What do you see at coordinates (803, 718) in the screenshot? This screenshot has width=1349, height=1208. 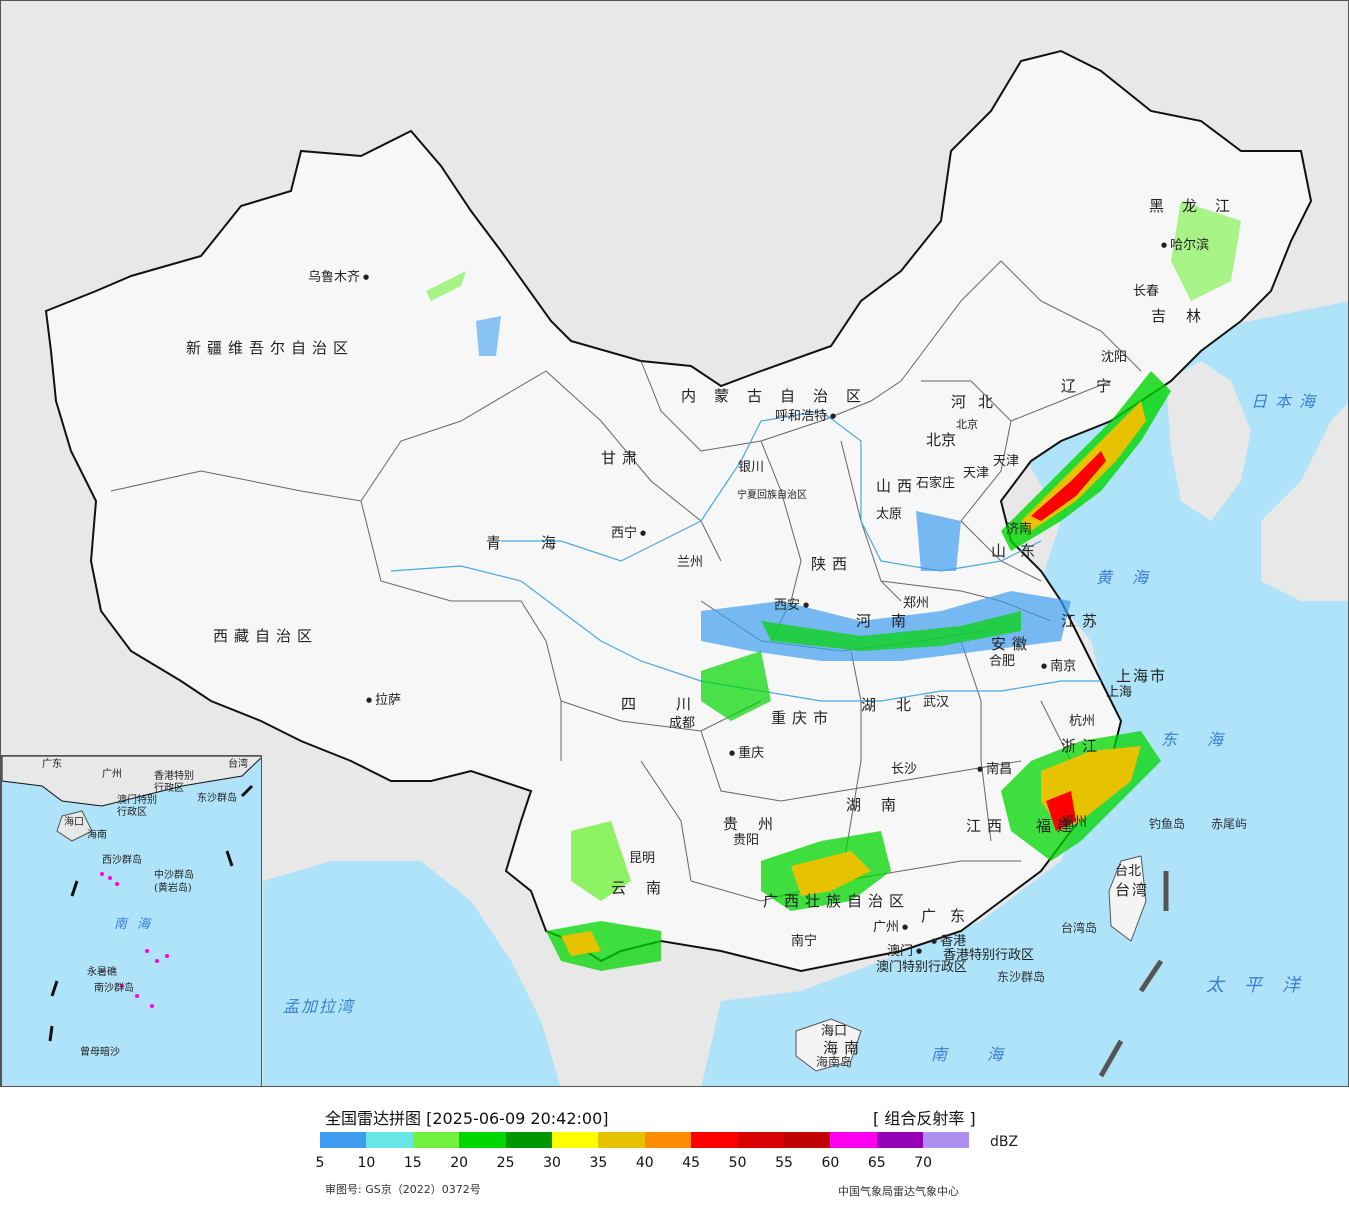 I see `region-label-chongqing: 重庆市` at bounding box center [803, 718].